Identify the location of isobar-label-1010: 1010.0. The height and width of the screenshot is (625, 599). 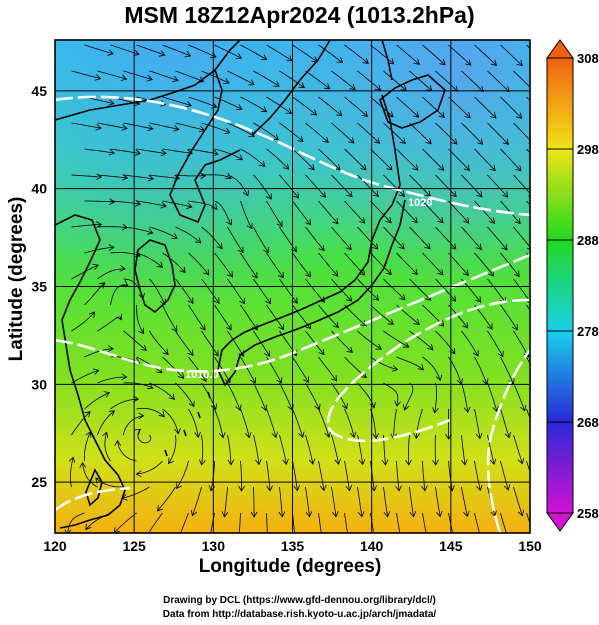
(202, 375).